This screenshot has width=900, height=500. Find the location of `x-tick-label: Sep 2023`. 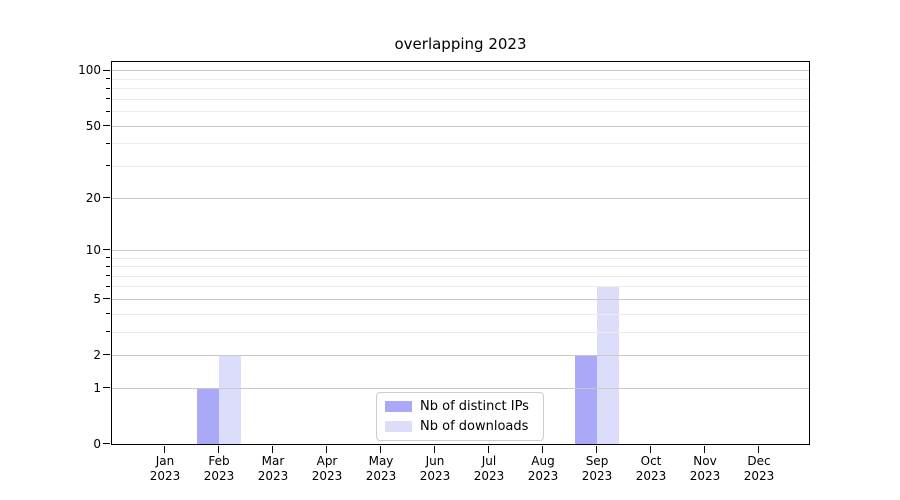

x-tick-label: Sep 2023 is located at coordinates (597, 468).